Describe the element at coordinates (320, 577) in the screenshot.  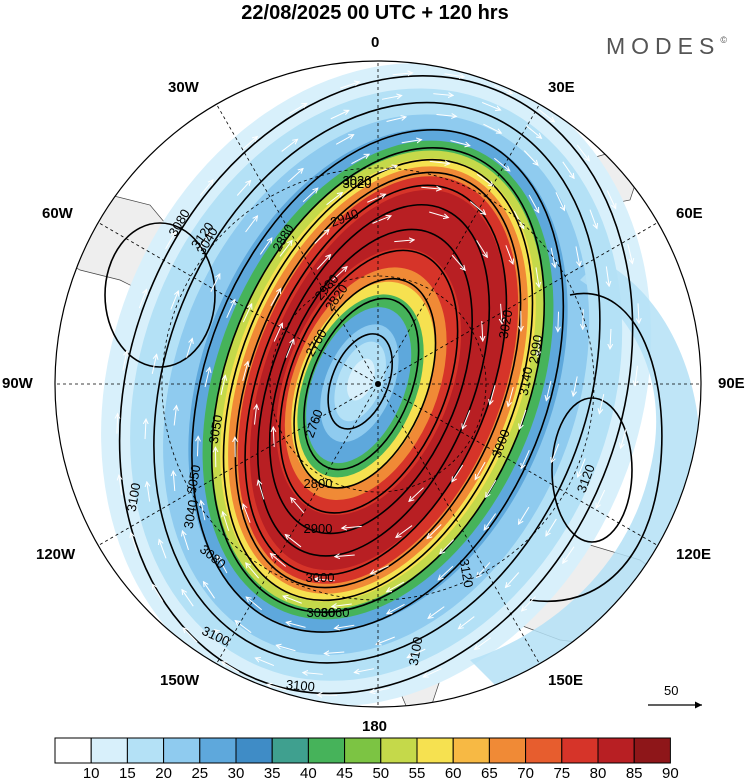
I see `contour-label: 3000` at that location.